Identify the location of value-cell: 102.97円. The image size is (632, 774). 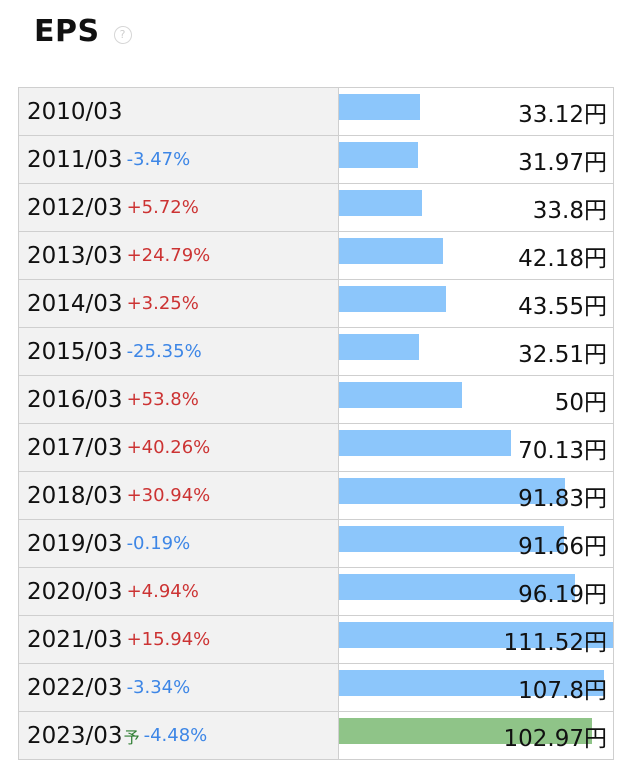
(476, 735).